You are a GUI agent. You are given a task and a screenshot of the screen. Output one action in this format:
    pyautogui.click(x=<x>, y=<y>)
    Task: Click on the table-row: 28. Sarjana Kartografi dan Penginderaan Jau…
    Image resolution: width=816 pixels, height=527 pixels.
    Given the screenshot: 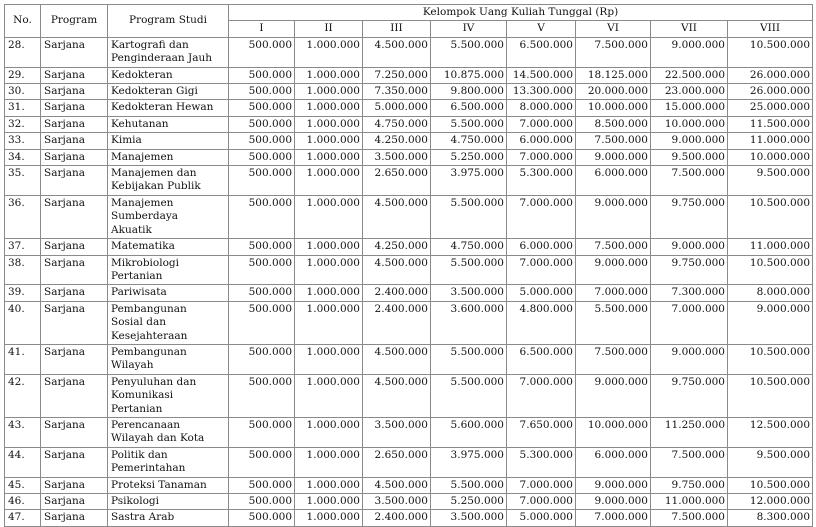 What is the action you would take?
    pyautogui.click(x=409, y=52)
    